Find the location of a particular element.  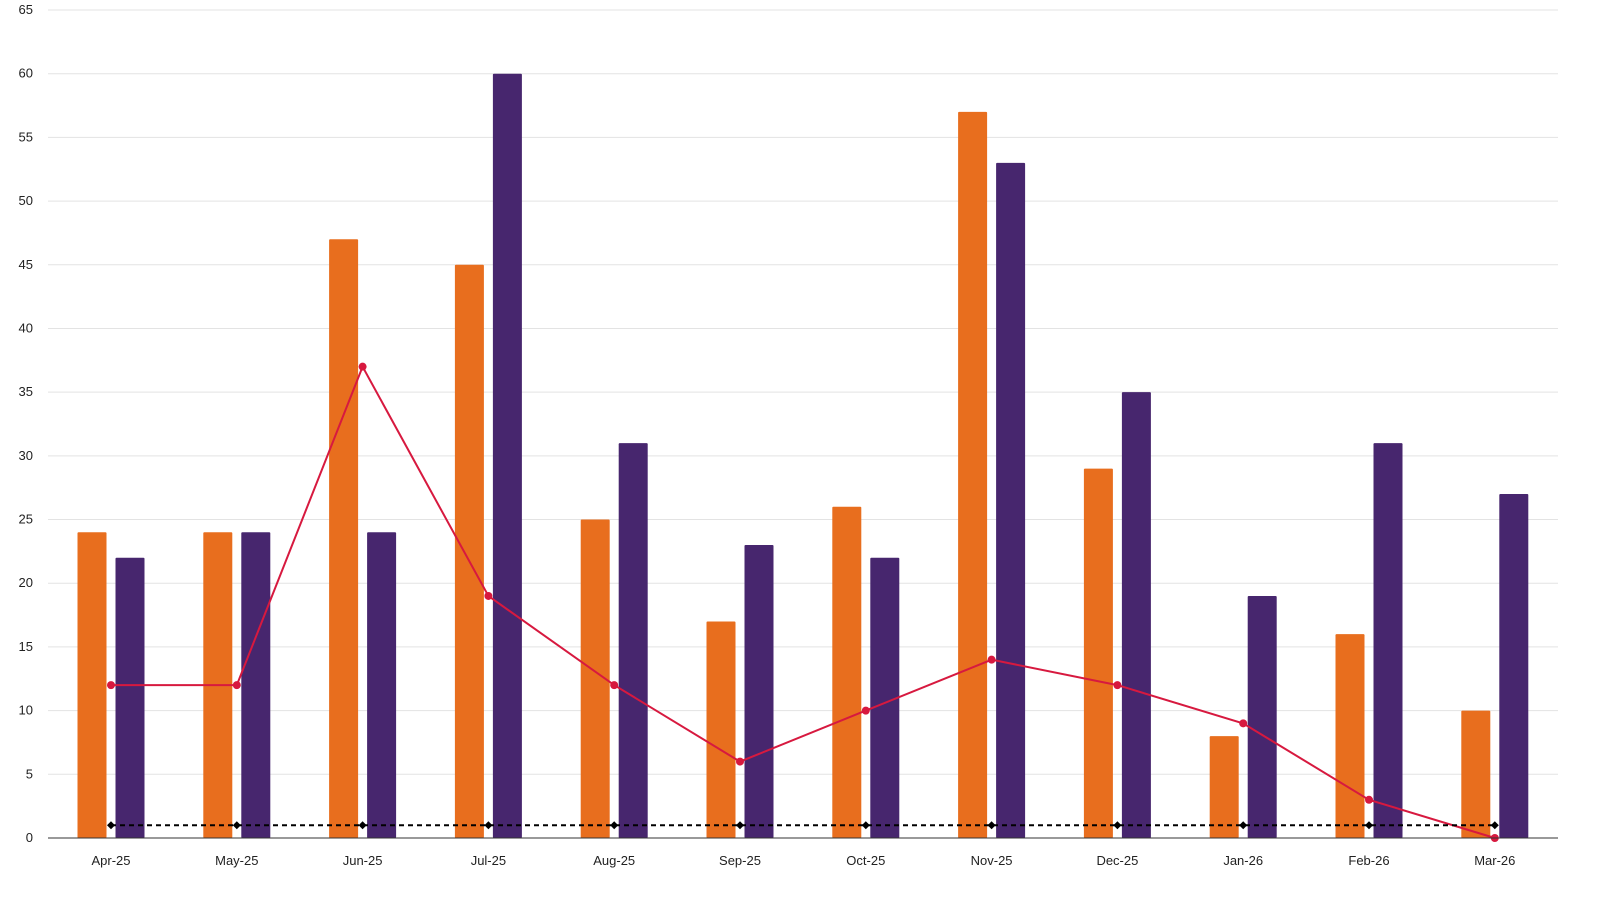

y-tick-label: 60 is located at coordinates (26, 73).